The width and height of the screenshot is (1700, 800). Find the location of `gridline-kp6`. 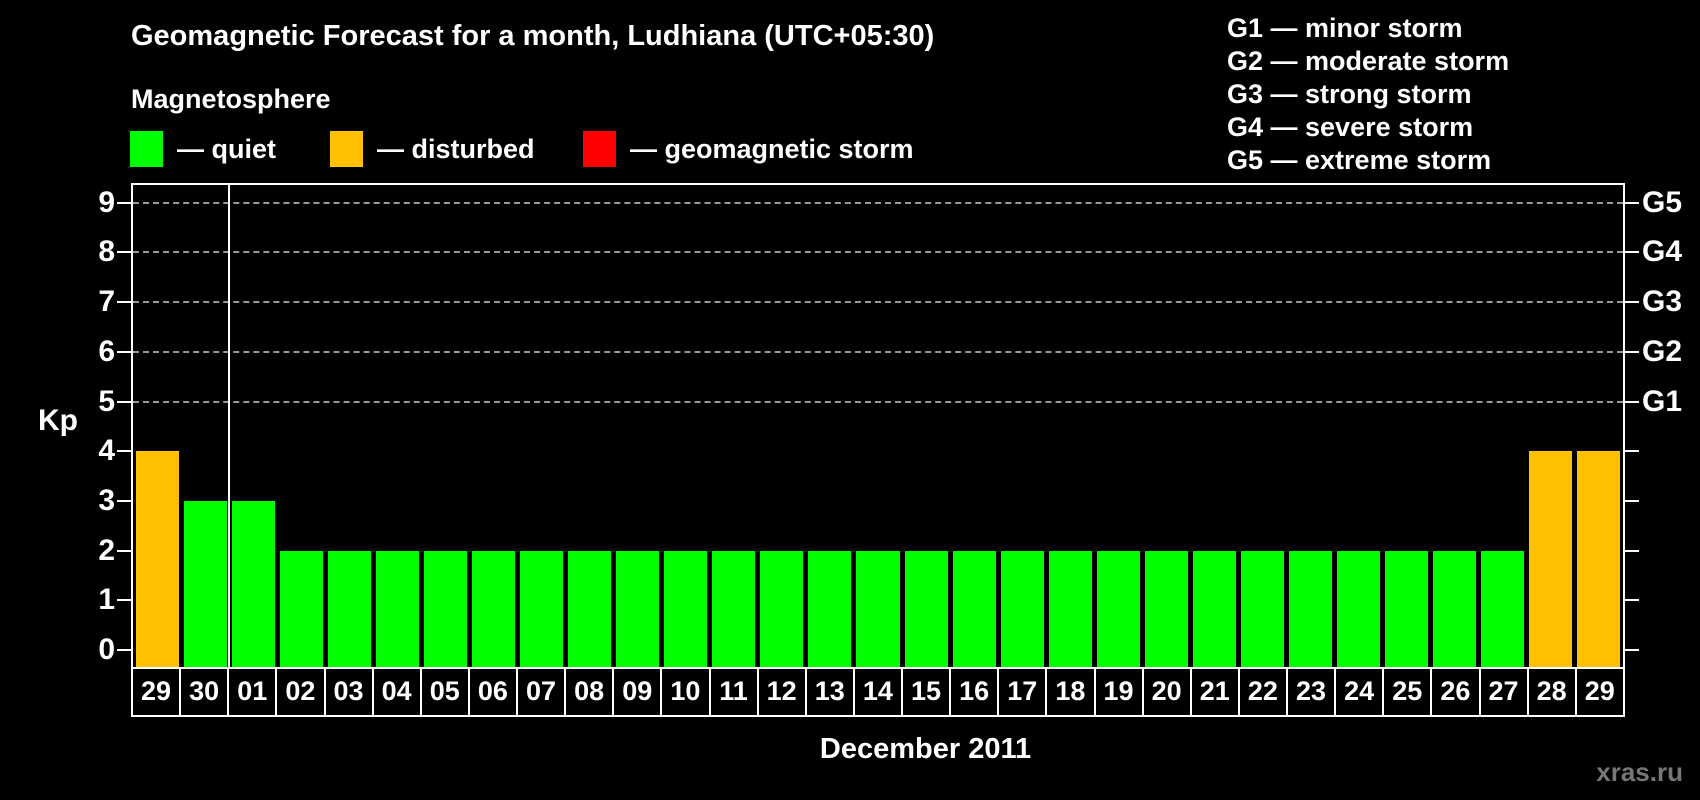

gridline-kp6 is located at coordinates (878, 352).